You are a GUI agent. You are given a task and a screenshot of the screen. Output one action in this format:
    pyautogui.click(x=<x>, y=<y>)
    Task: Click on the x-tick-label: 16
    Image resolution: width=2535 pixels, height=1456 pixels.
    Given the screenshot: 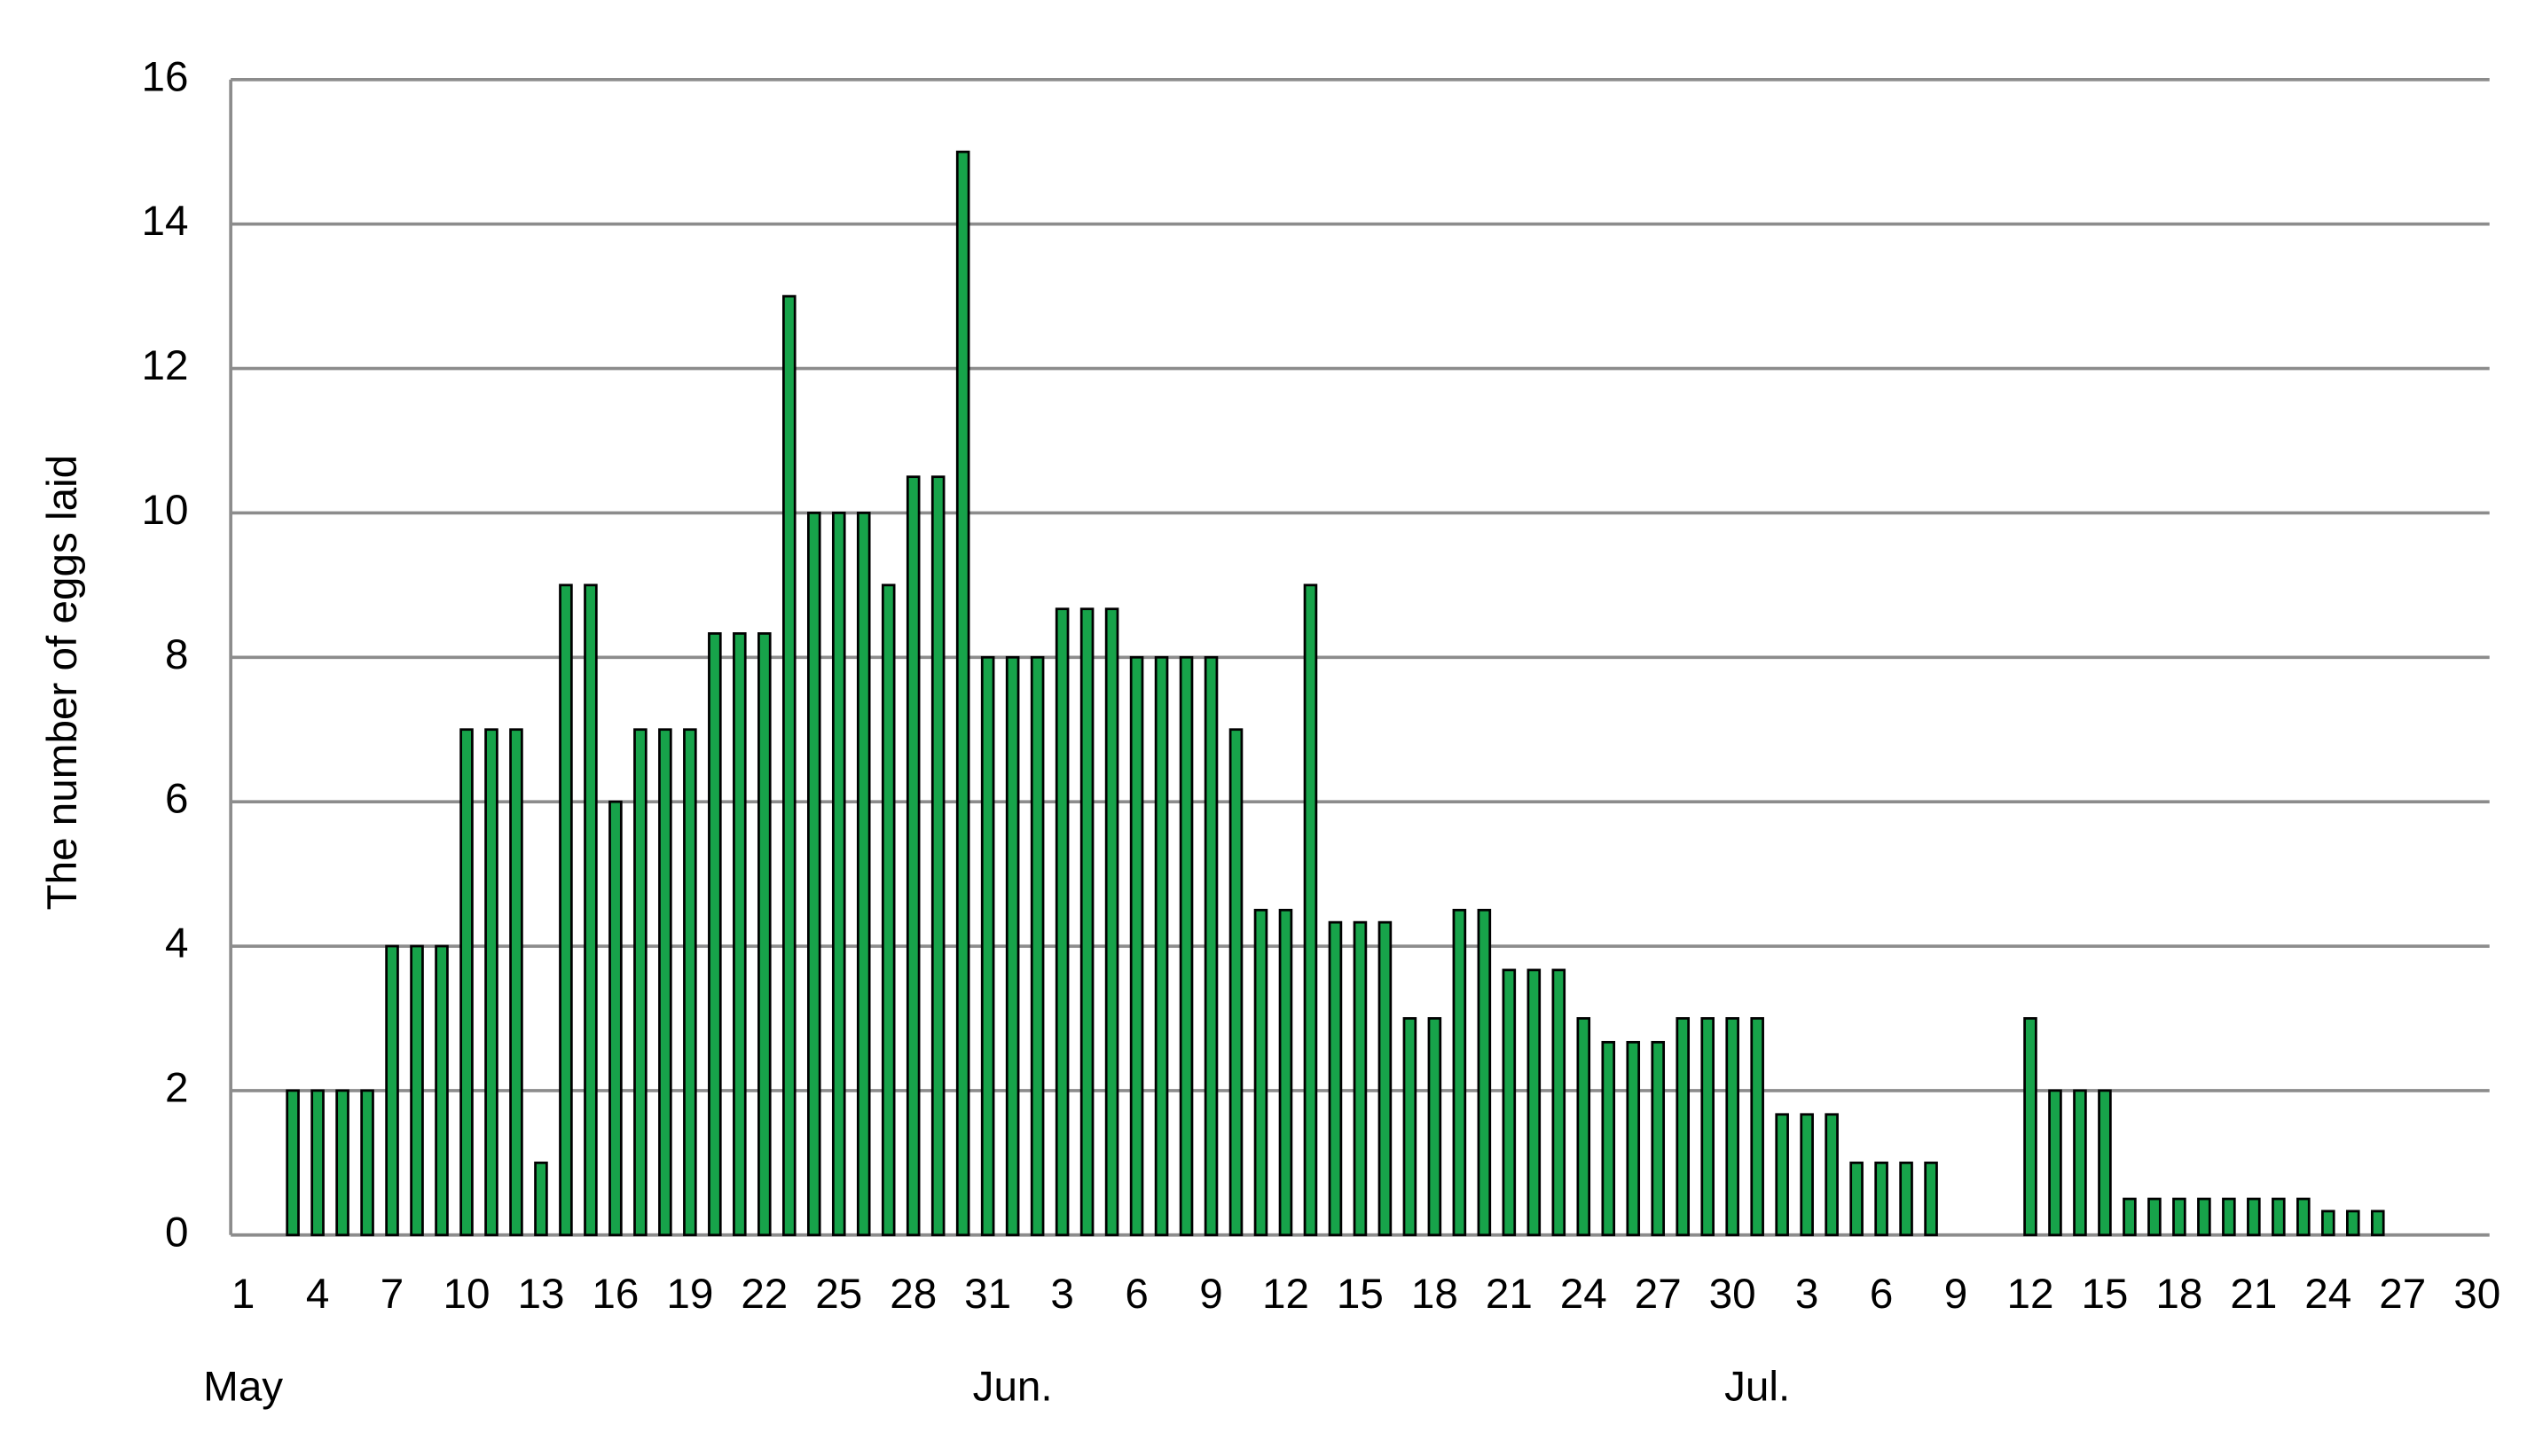 What is the action you would take?
    pyautogui.click(x=615, y=1294)
    